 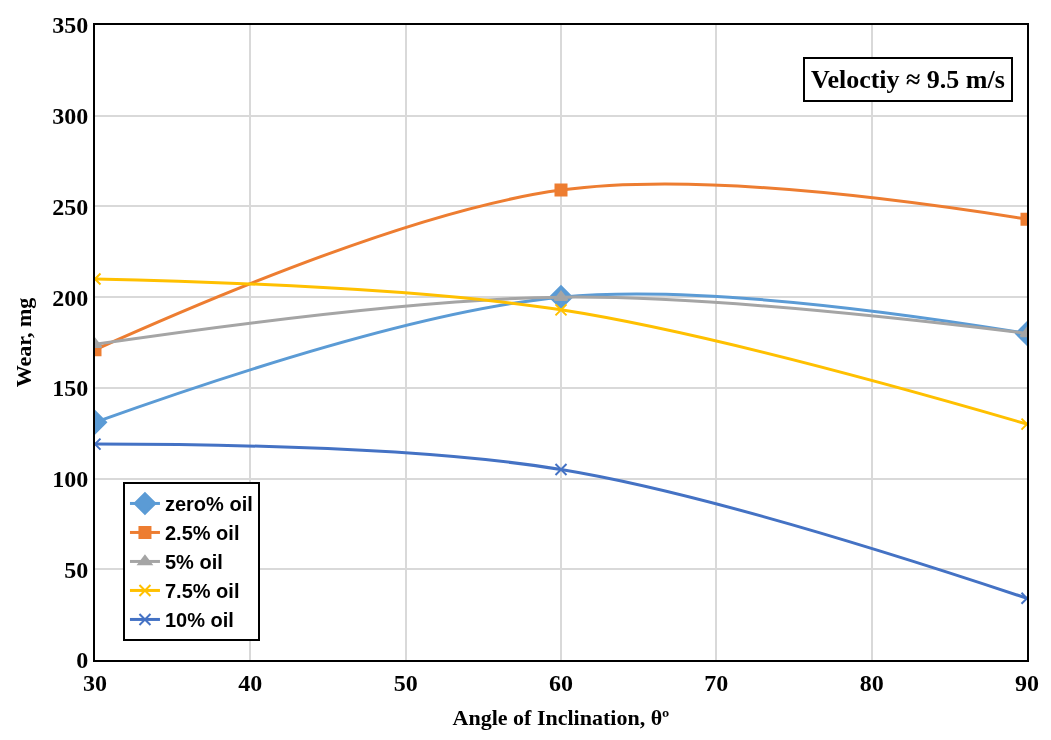 I want to click on x-tick-label: 80, so click(x=871, y=682).